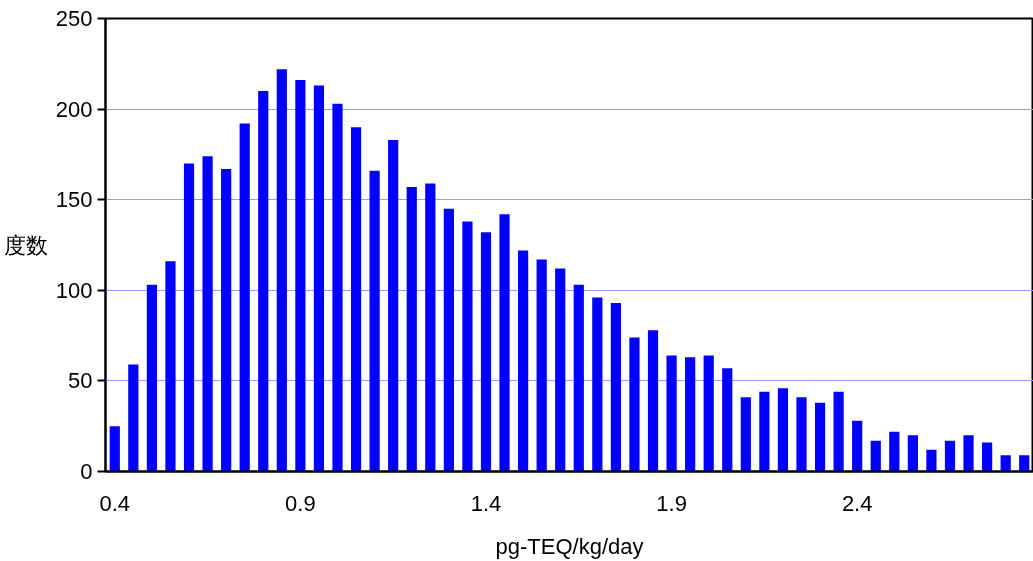 This screenshot has width=1033, height=561. What do you see at coordinates (74, 18) in the screenshot?
I see `y-tick-label: 250` at bounding box center [74, 18].